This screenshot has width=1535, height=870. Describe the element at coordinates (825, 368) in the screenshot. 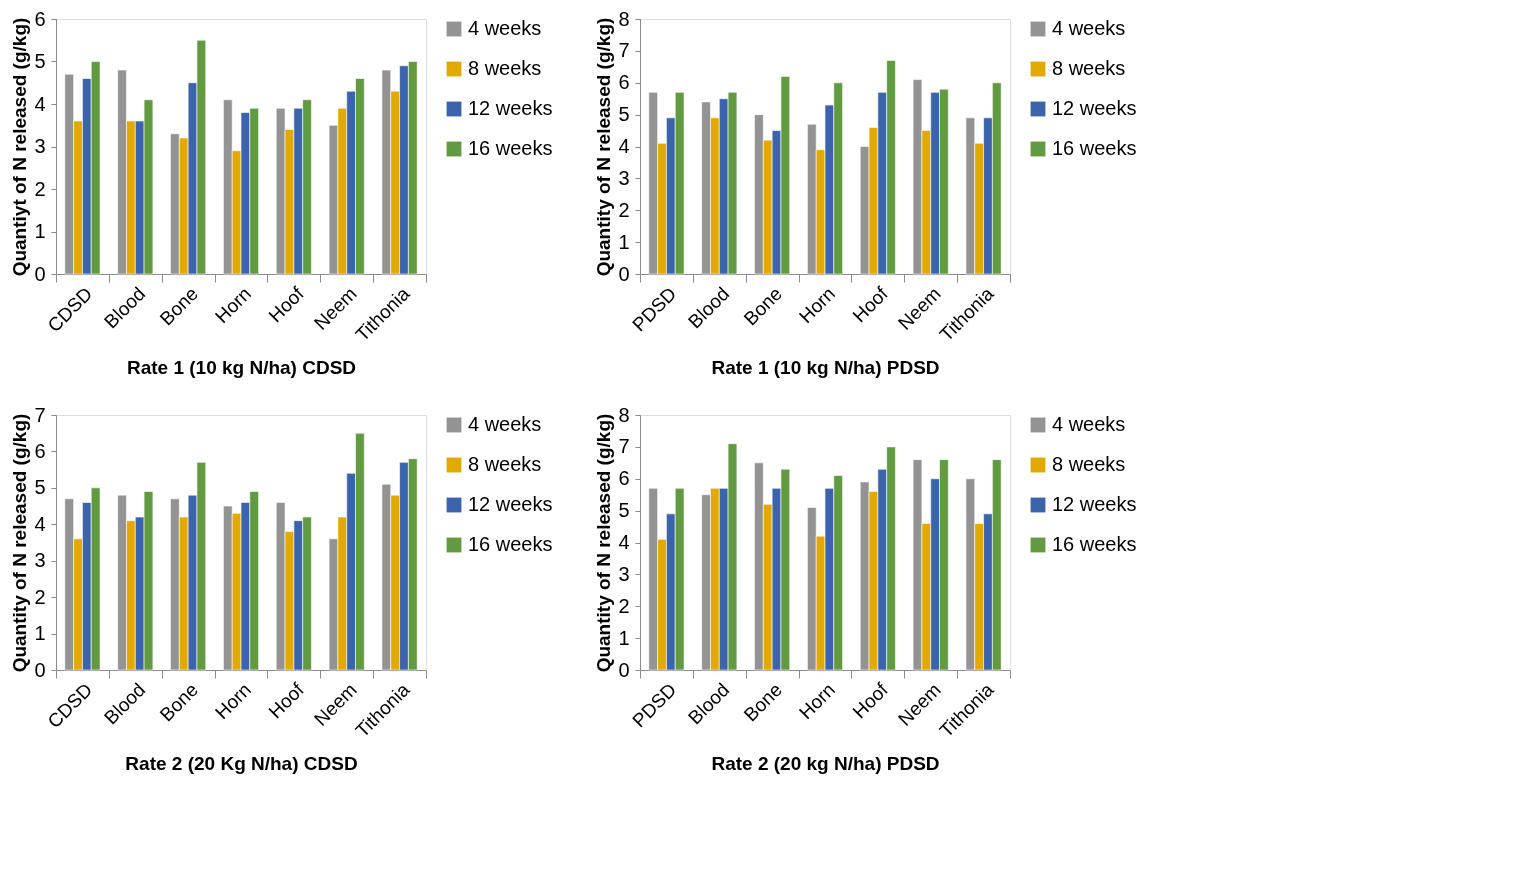

I see `x-axis-title: Rate 1 (10 kg N/ha) PDSD` at that location.